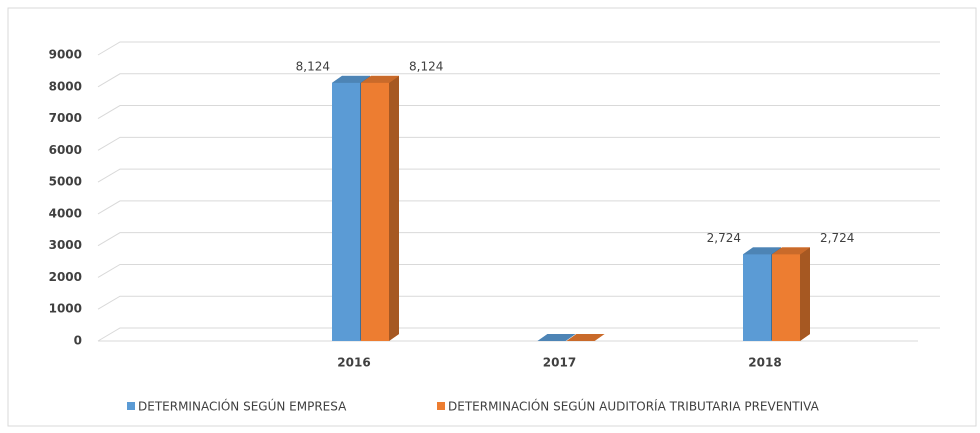 The width and height of the screenshot is (980, 433). Describe the element at coordinates (65, 277) in the screenshot. I see `y-tick-label: 2000` at that location.